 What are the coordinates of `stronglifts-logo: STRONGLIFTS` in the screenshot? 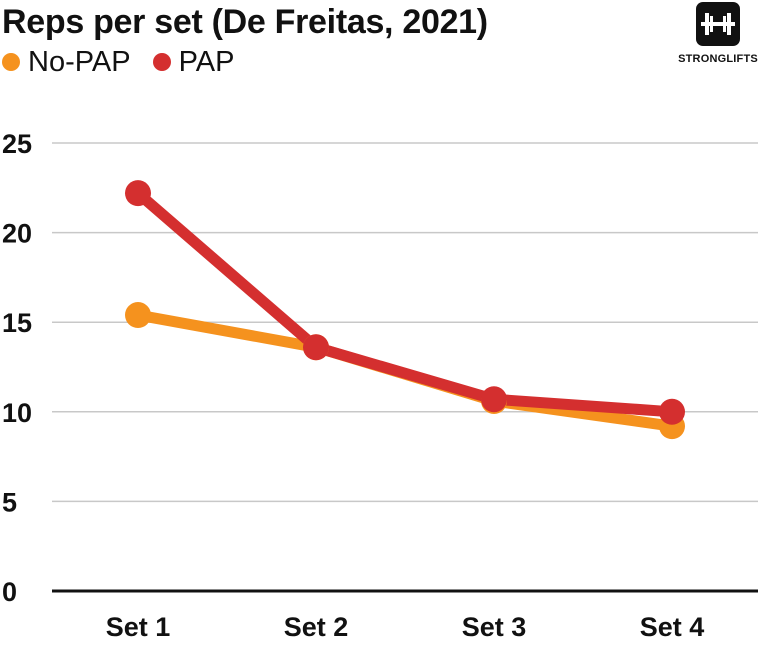 It's located at (718, 36).